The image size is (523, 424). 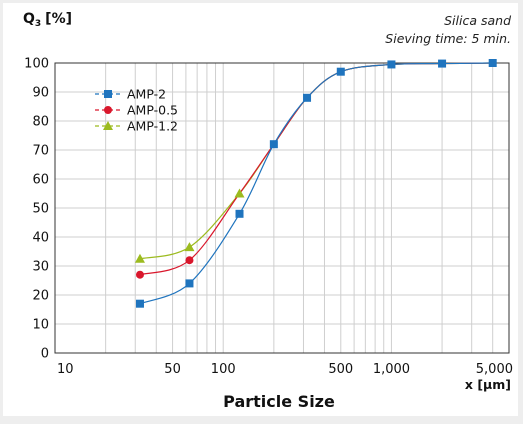 I want to click on x-tick-label: 50, so click(x=172, y=369).